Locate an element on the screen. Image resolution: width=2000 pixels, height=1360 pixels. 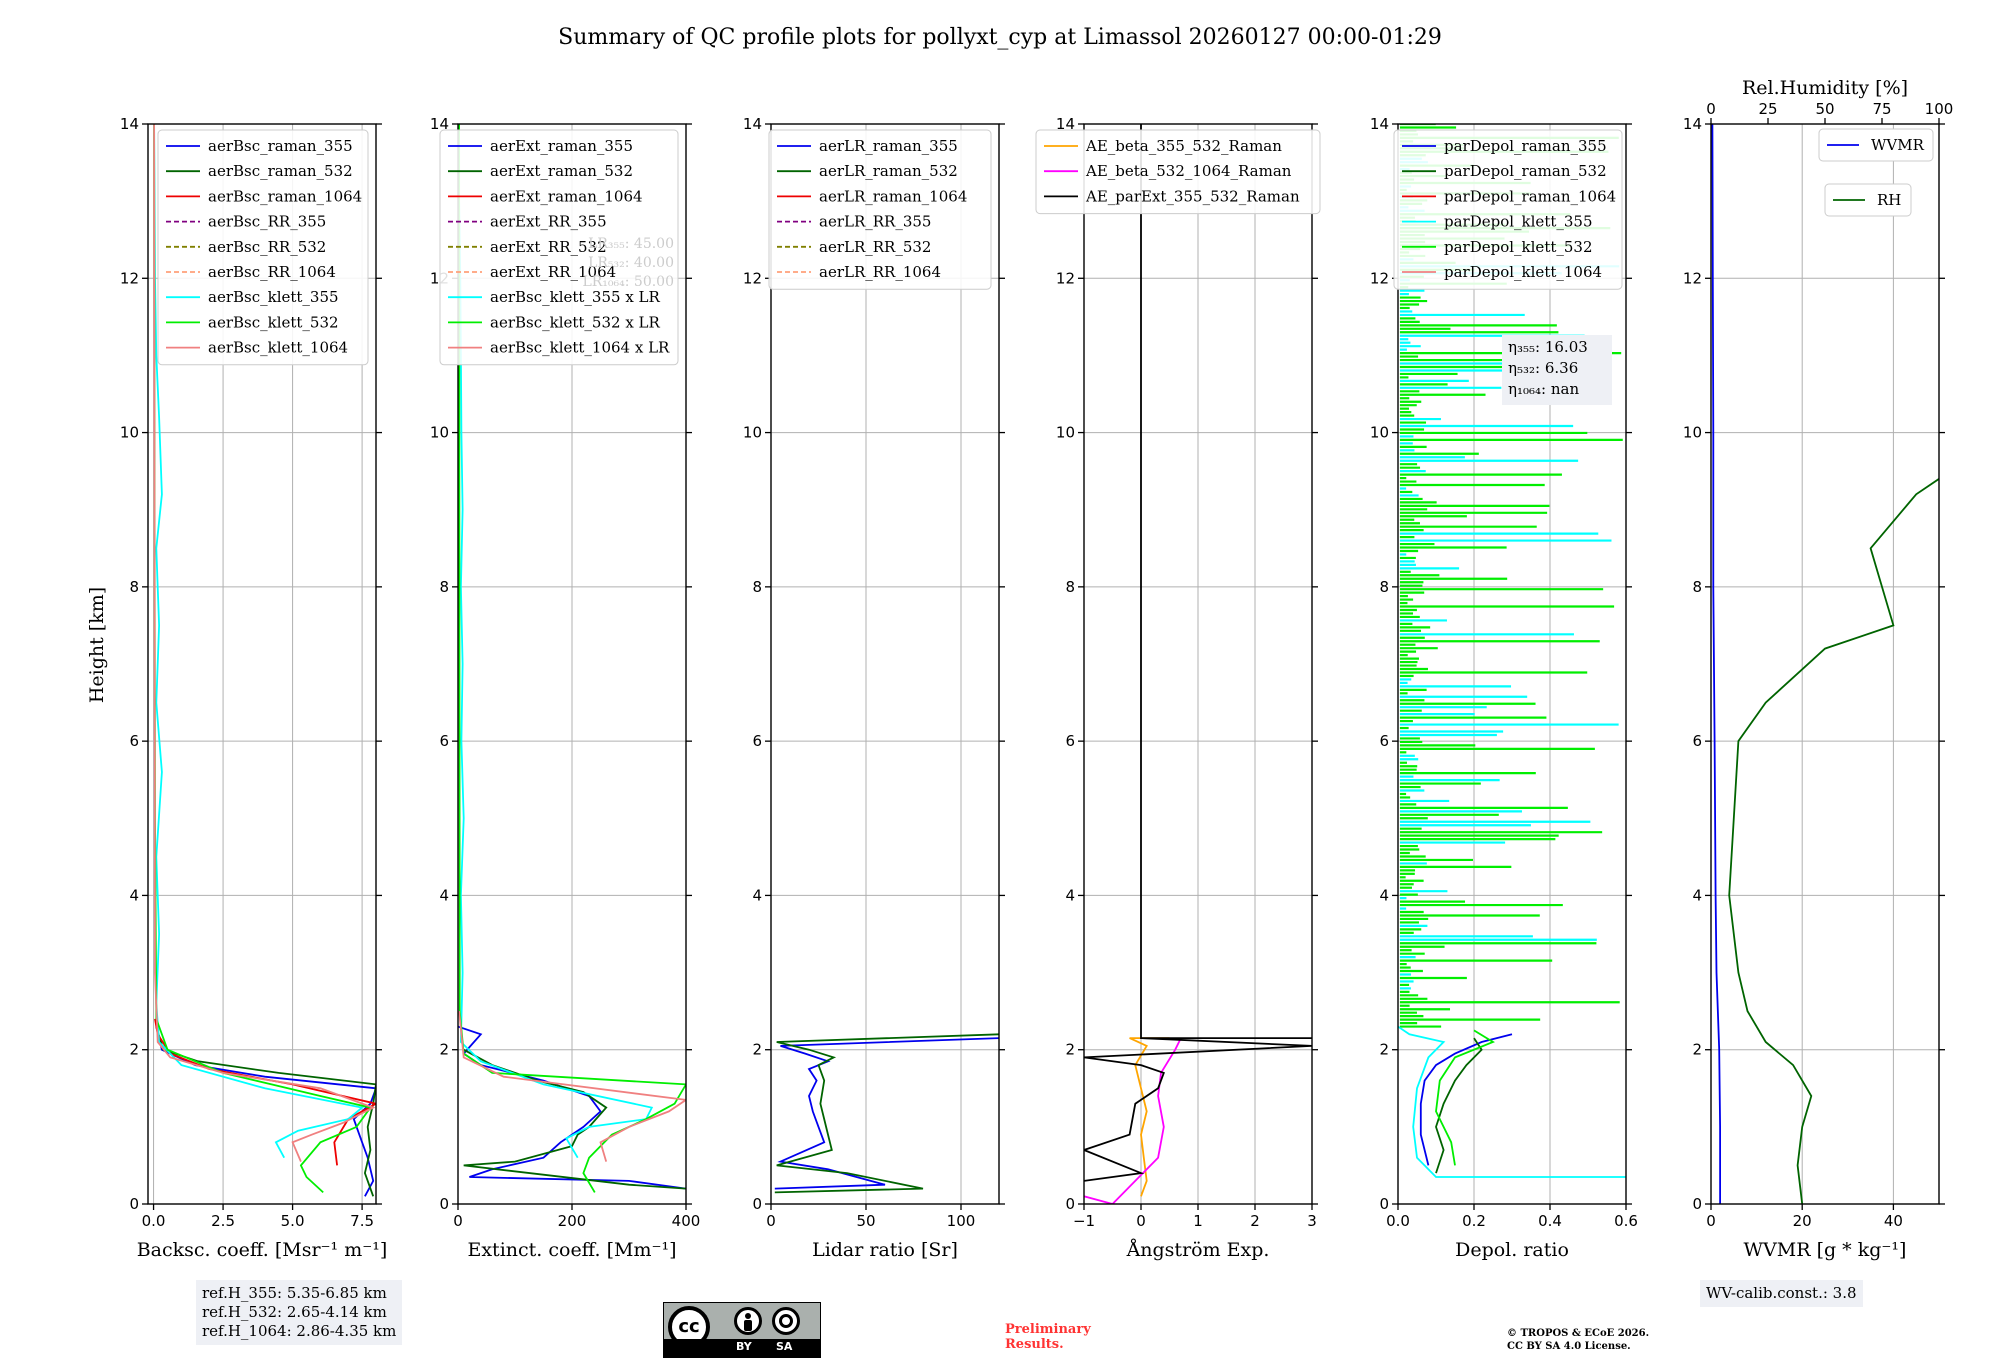
legend-entry-label: aerBsc_raman_532 is located at coordinates (280, 171).